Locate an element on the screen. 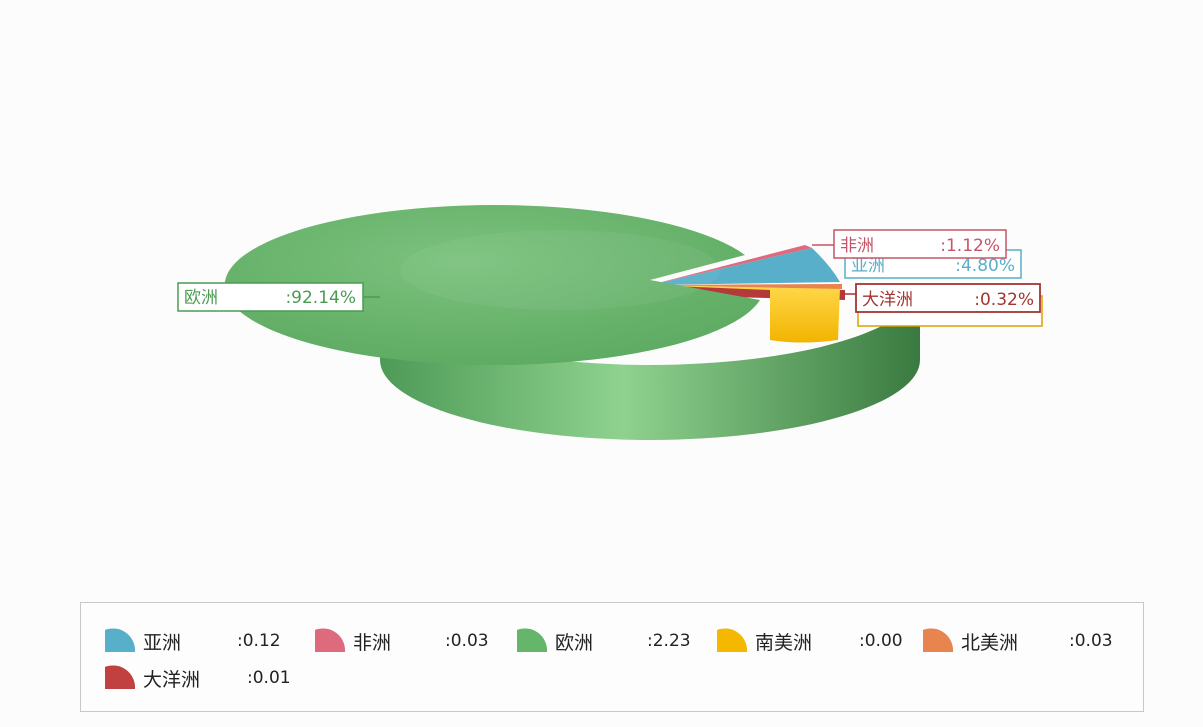  legend: 亚洲 :0.12 非洲 :0.03 欧洲 :2.23 南美洲 :0.00 is located at coordinates (612, 657).